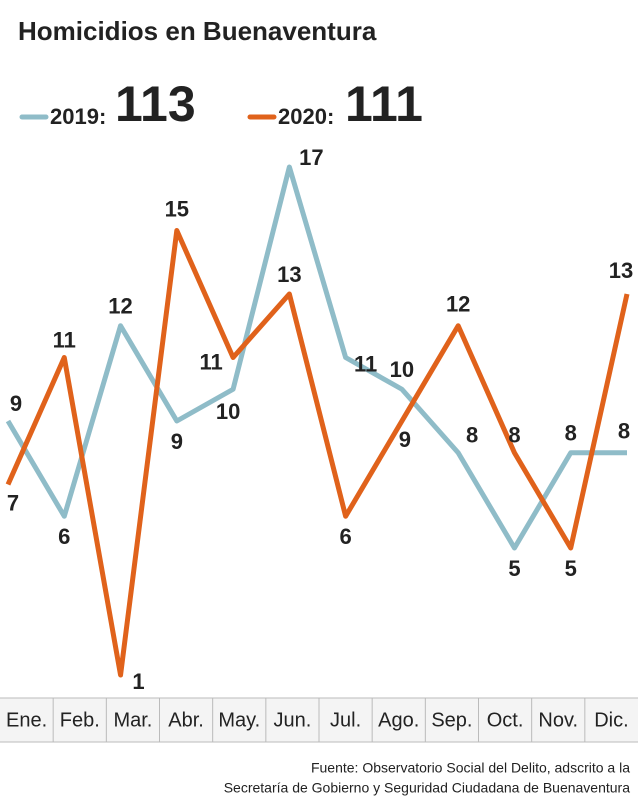 Image resolution: width=638 pixels, height=799 pixels. I want to click on x-tick-label: Feb., so click(80, 720).